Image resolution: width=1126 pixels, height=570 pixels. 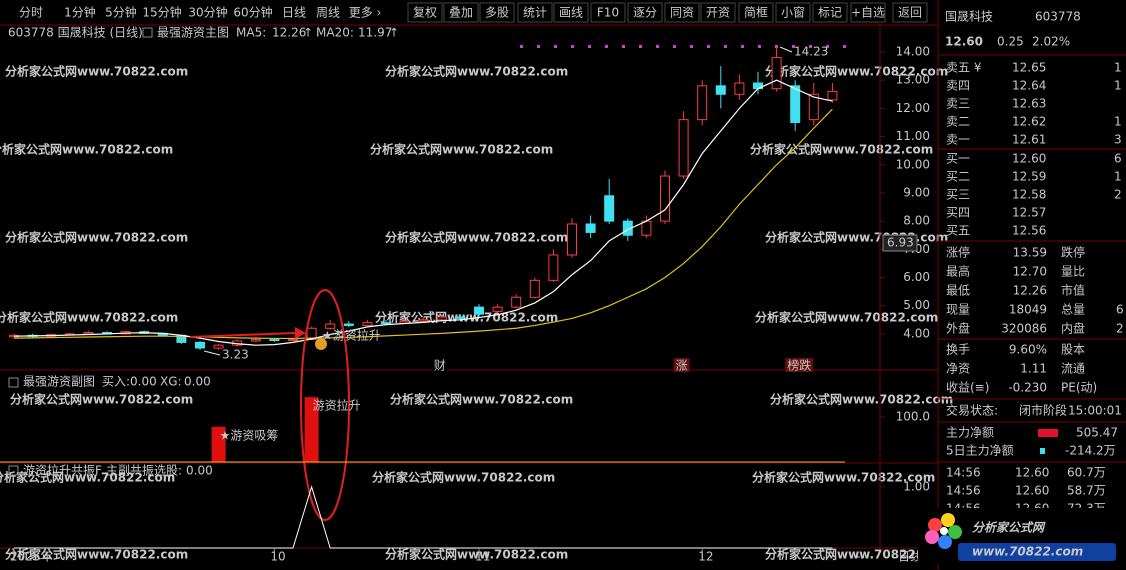 What do you see at coordinates (351, 335) in the screenshot?
I see `signal-label: ★游资拉升` at bounding box center [351, 335].